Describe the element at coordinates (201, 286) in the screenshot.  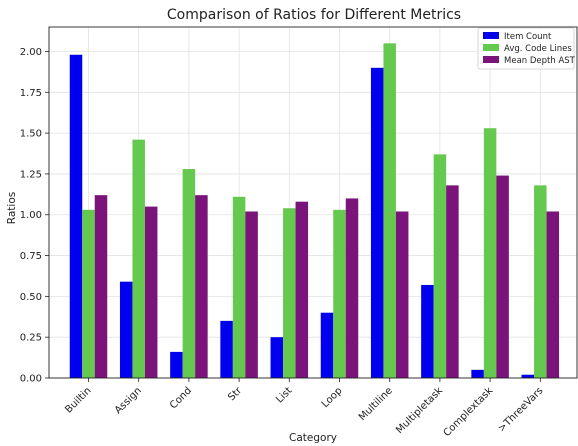
I see `bar-mean-depth-ast-cond` at that location.